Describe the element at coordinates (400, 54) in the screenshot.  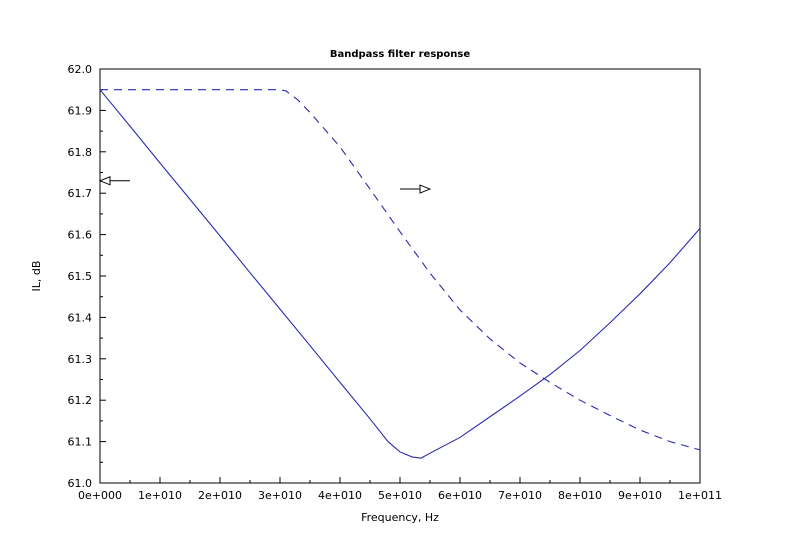
I see `chart-title: Bandpass filter response` at that location.